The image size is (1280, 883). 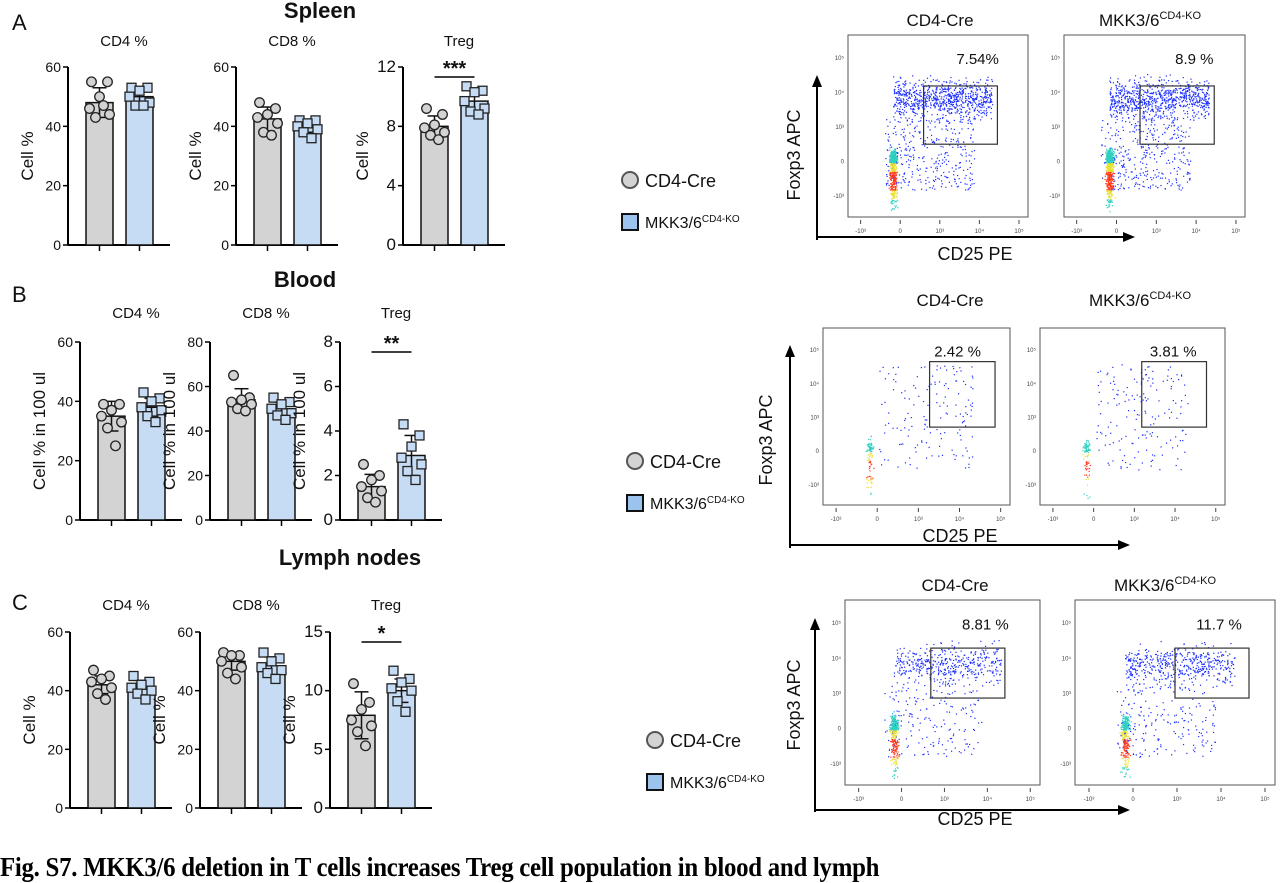 What do you see at coordinates (1180, 16) in the screenshot?
I see `flow-title-superscript: CD4-KO` at bounding box center [1180, 16].